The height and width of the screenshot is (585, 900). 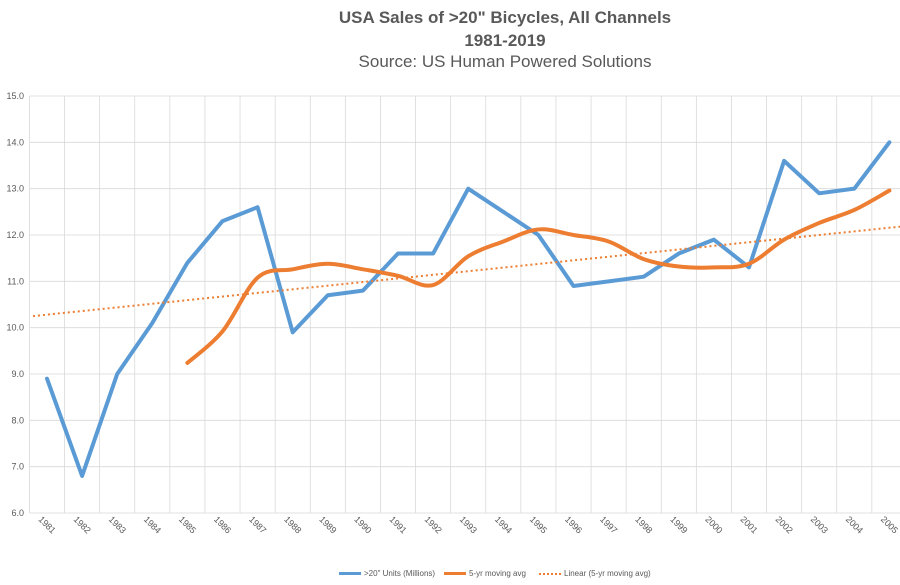 I want to click on x-tick-label: 1998, so click(x=643, y=524).